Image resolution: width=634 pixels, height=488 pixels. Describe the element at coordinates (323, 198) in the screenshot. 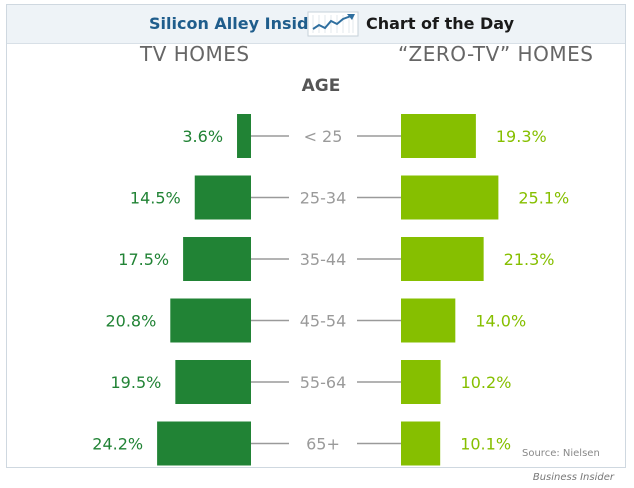

I see `category-label: 25-34` at that location.